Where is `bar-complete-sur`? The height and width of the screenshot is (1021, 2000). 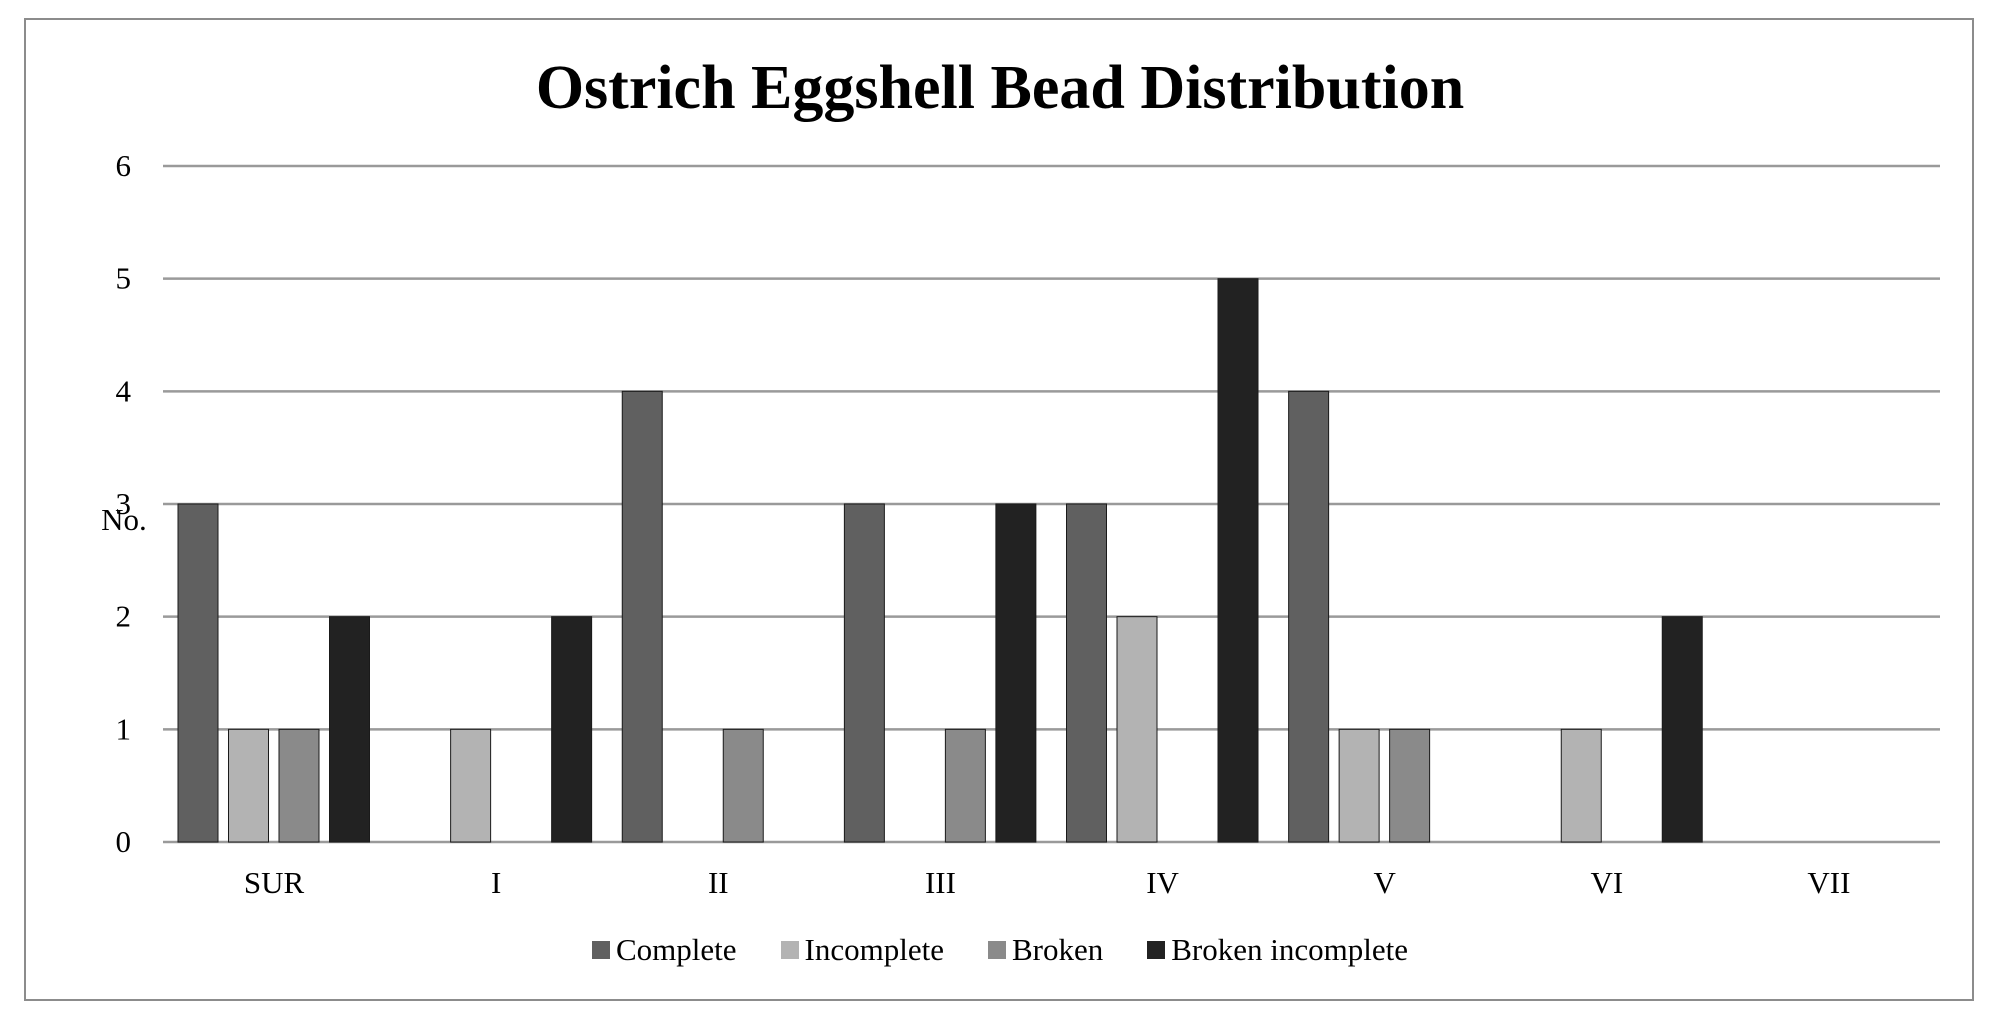 bar-complete-sur is located at coordinates (198, 673).